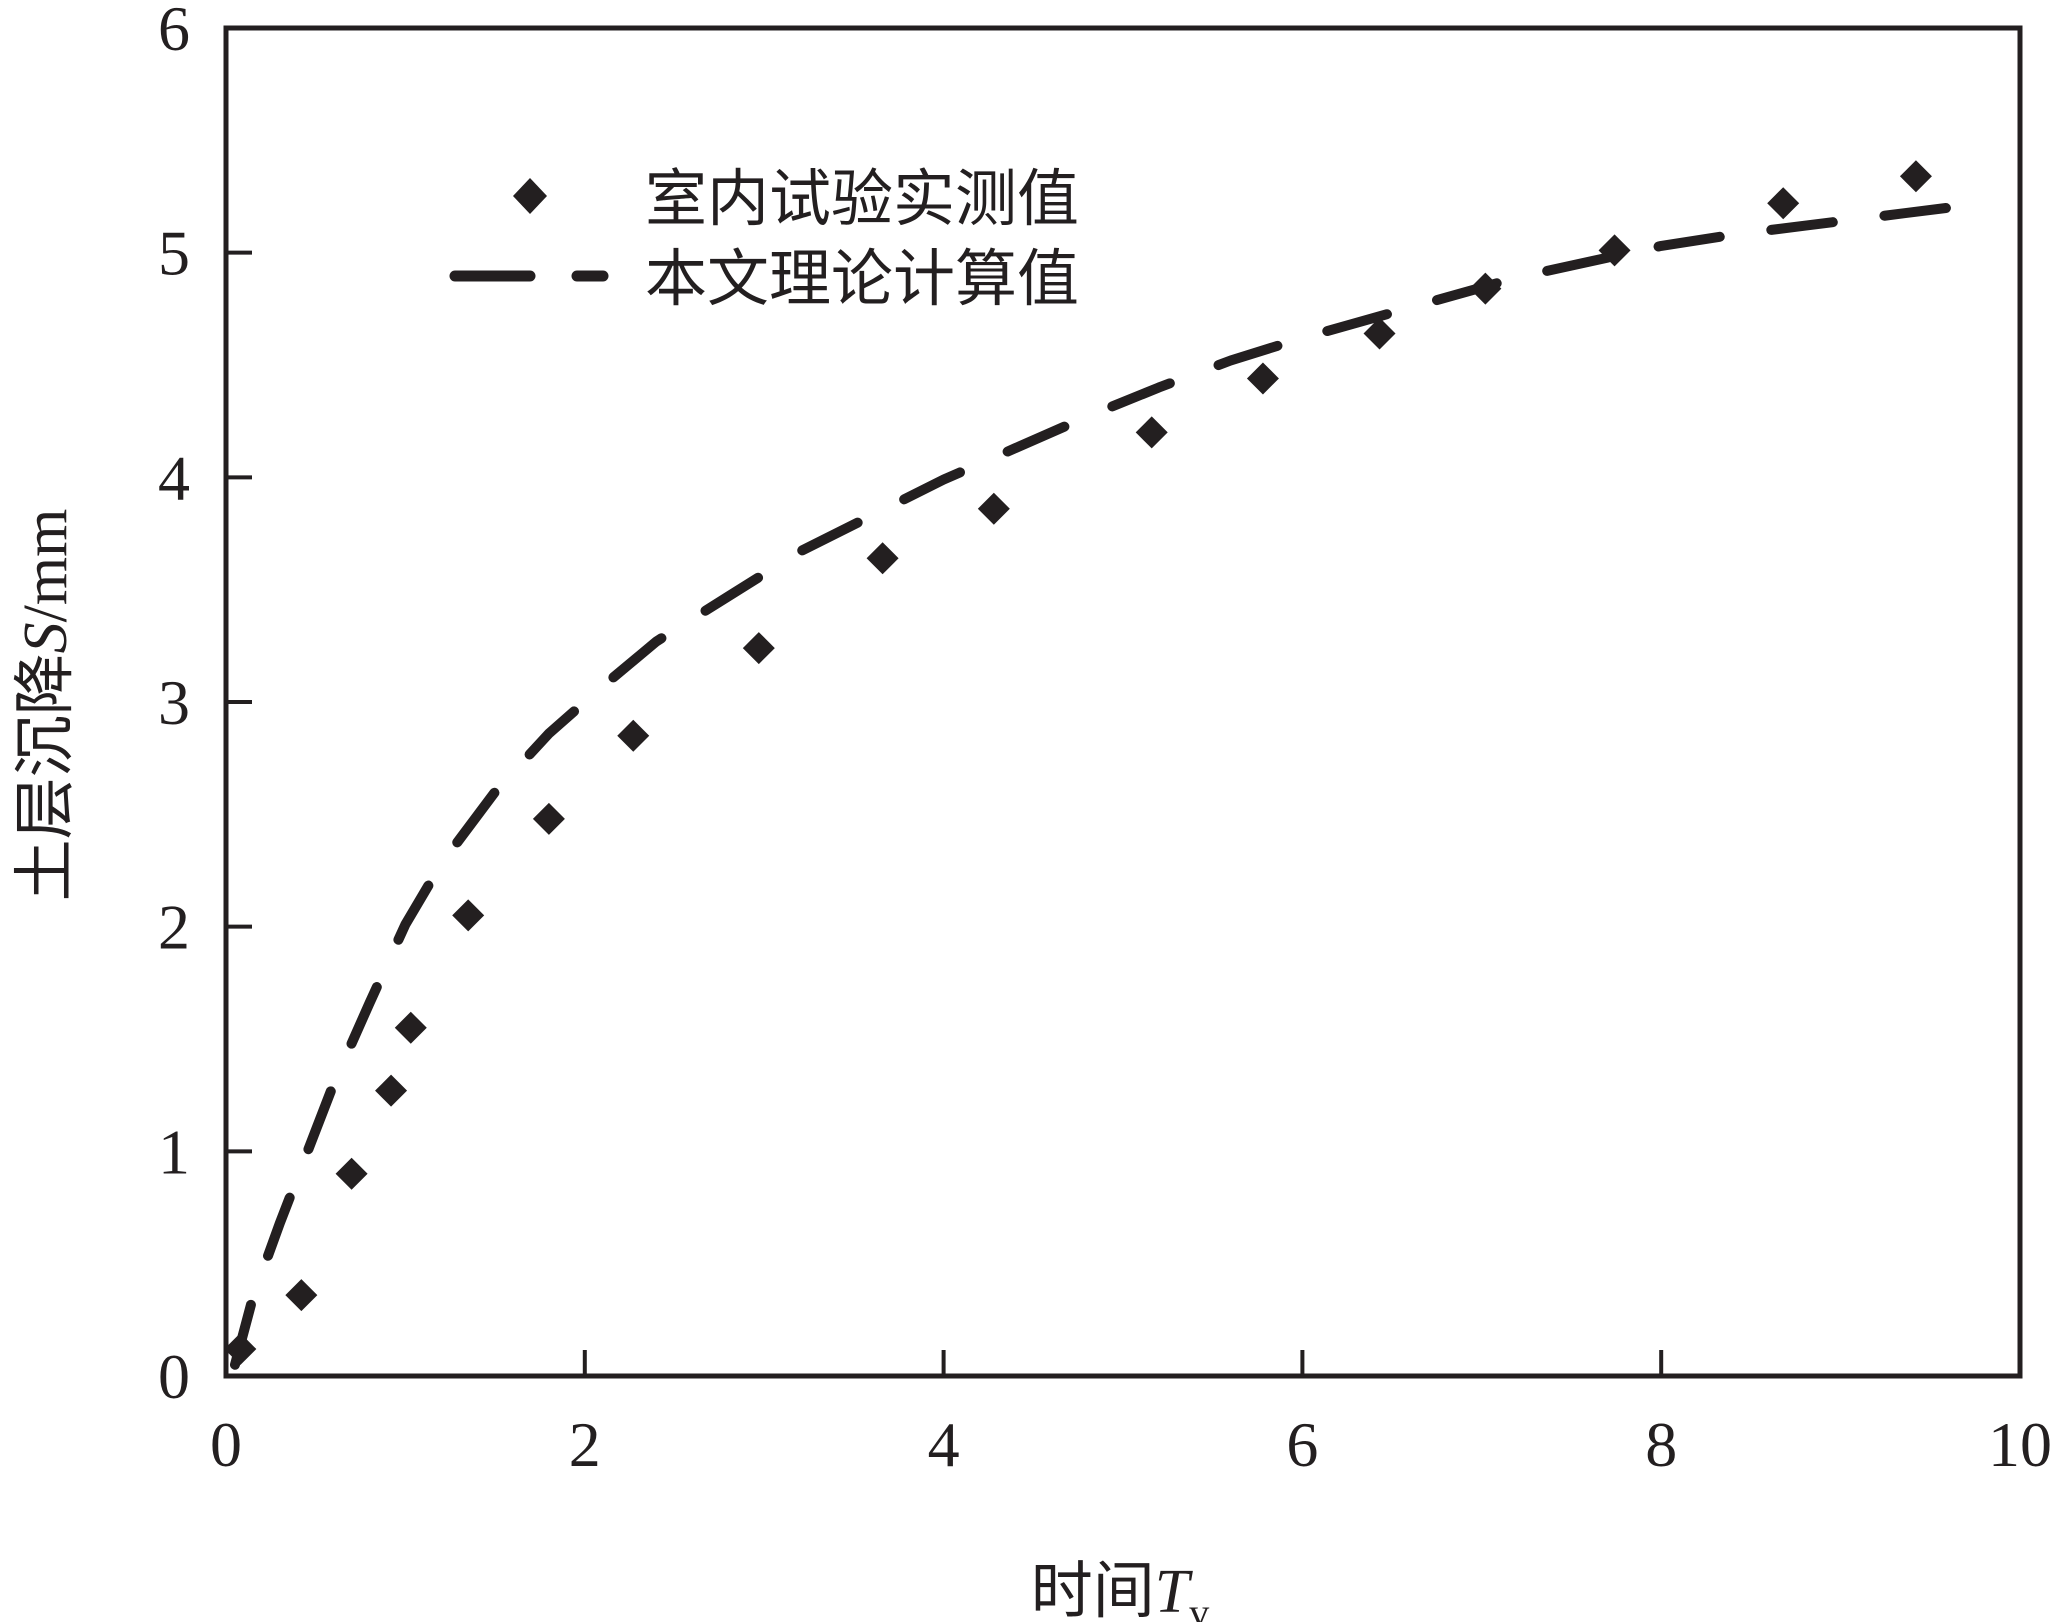  I want to click on legend: 室内试验实测值 本文理论计算值, so click(764, 238).